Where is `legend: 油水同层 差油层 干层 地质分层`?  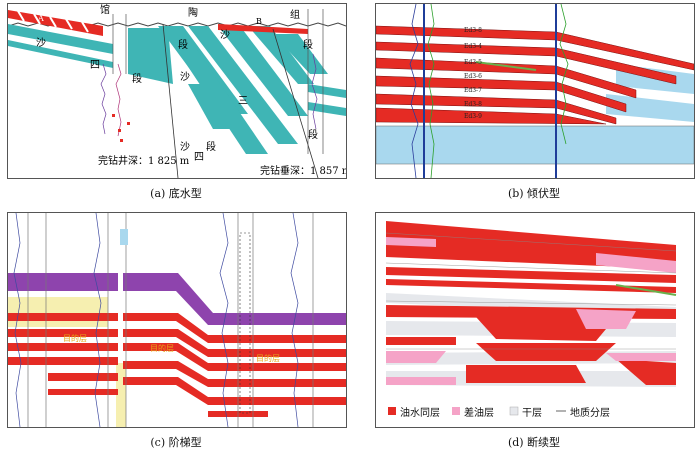
legend: 油水同层 差油层 干层 地质分层 is located at coordinates (499, 412).